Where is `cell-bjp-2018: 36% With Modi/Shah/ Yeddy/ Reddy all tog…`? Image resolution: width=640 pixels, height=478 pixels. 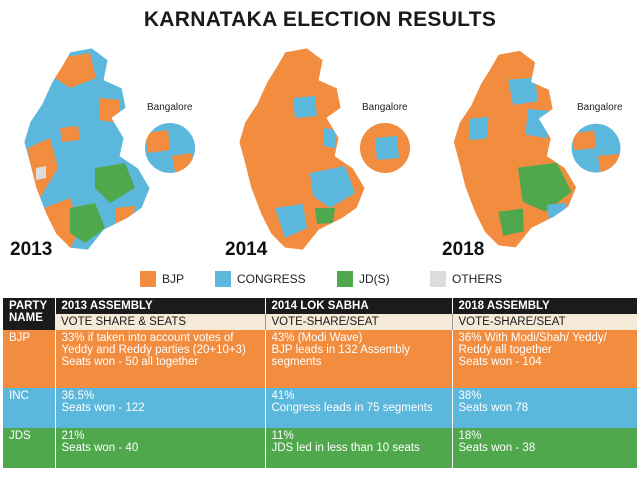
cell-bjp-2018: 36% With Modi/Shah/ Yeddy/ Reddy all tog… is located at coordinates (544, 359).